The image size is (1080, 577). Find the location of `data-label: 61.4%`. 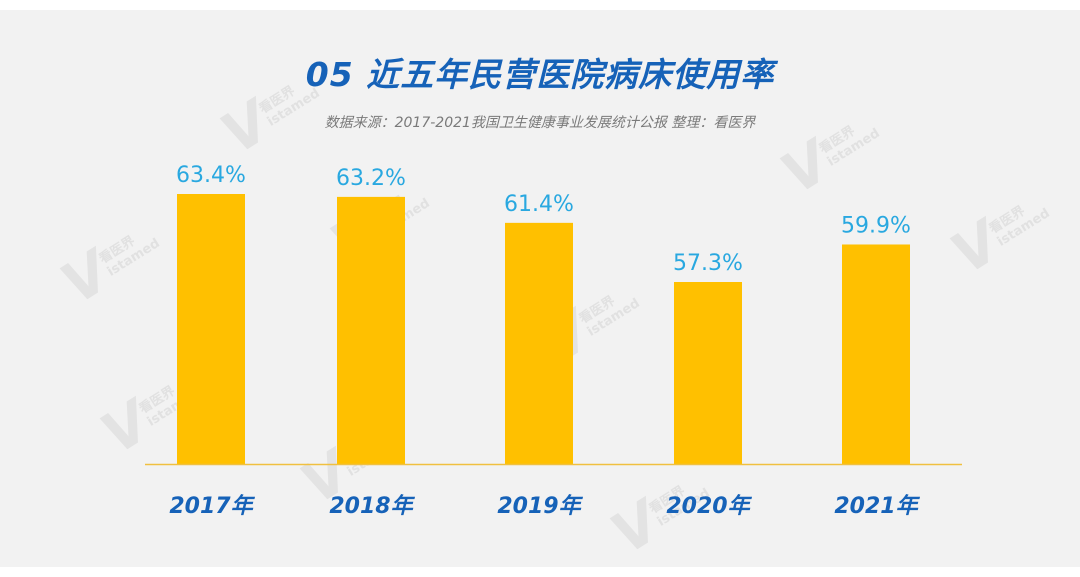

data-label: 61.4% is located at coordinates (539, 204).